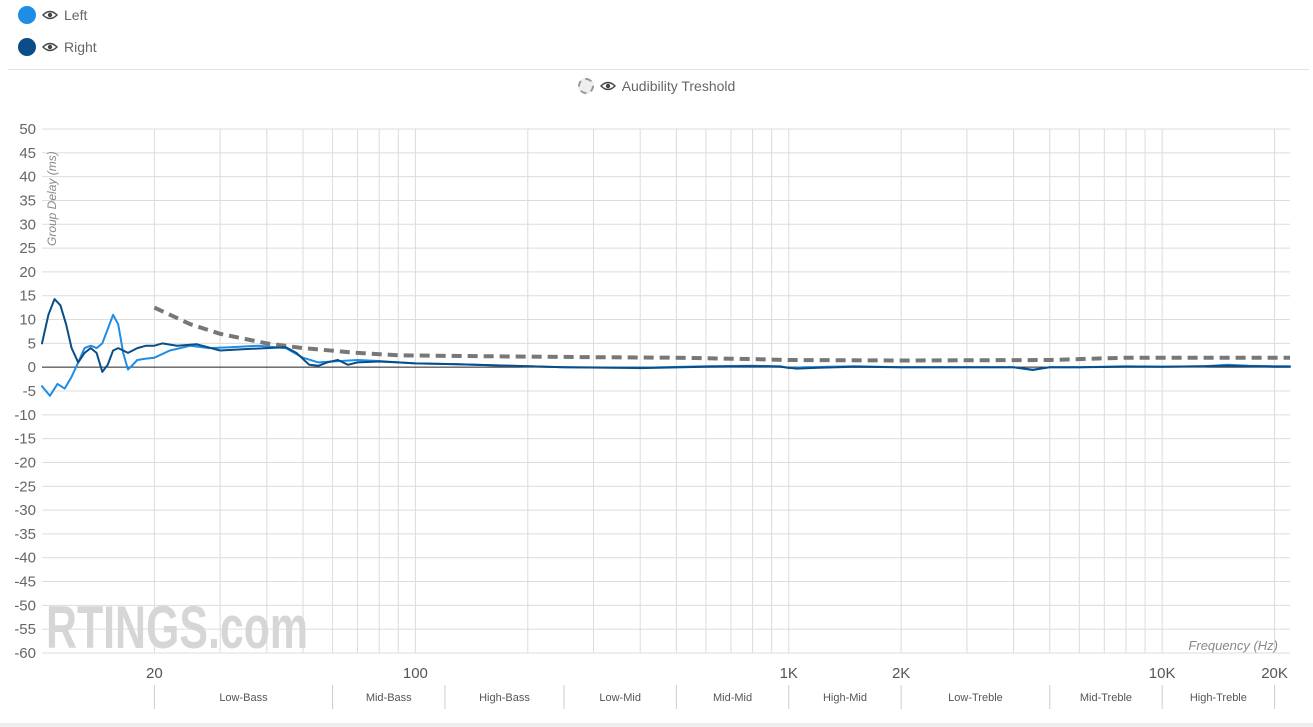  I want to click on legend-label-threshold: Audibility Treshold, so click(678, 86).